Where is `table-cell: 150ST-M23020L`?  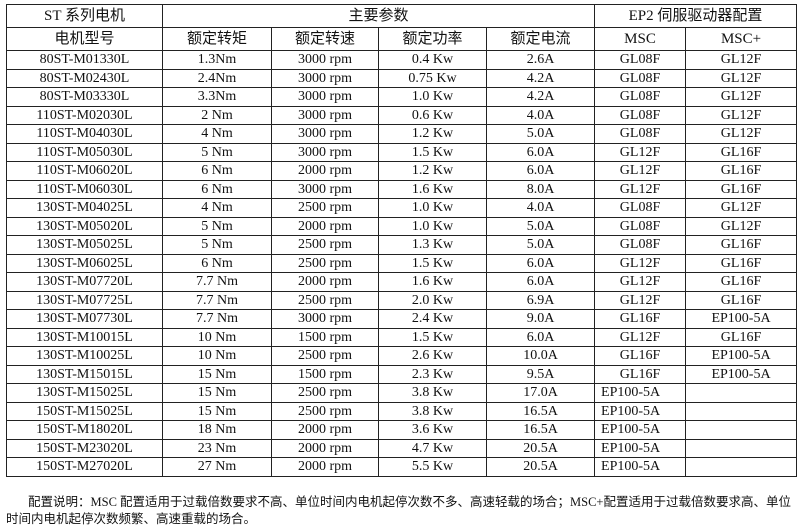
table-cell: 150ST-M23020L is located at coordinates (84, 448).